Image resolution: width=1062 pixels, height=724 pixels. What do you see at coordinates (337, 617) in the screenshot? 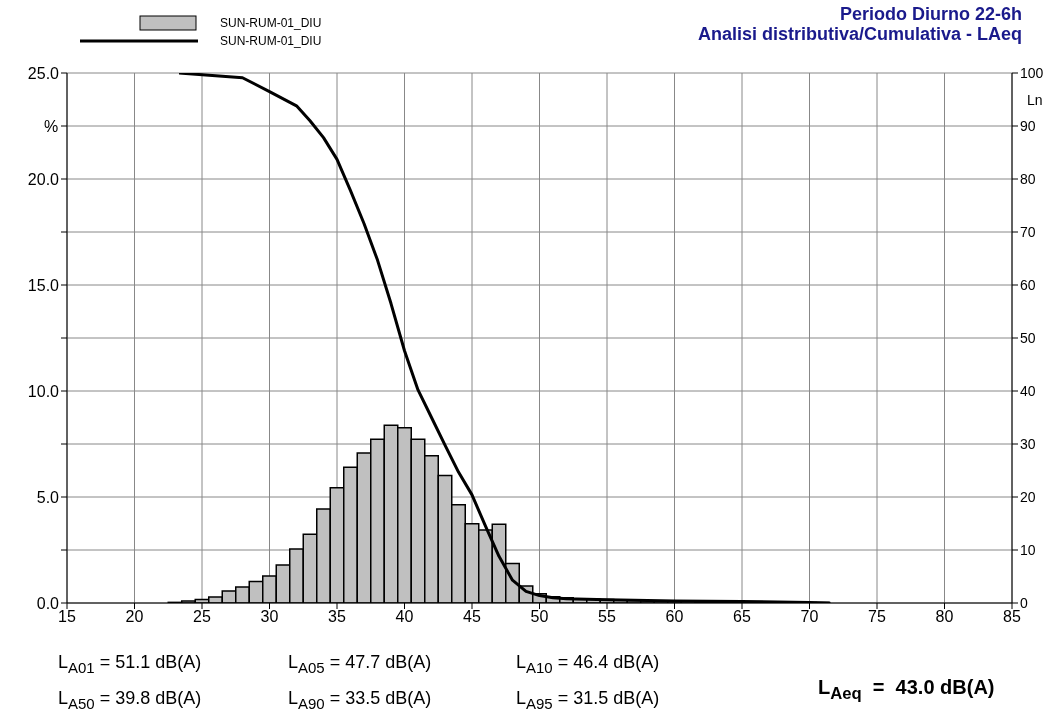
I see `x-tick-label: 35` at bounding box center [337, 617].